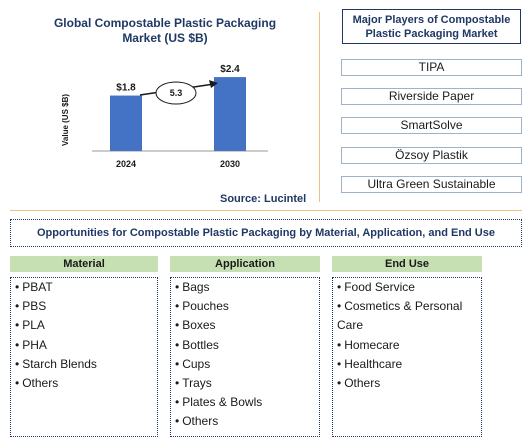  What do you see at coordinates (196, 287) in the screenshot?
I see `list-item-text: Bags` at bounding box center [196, 287].